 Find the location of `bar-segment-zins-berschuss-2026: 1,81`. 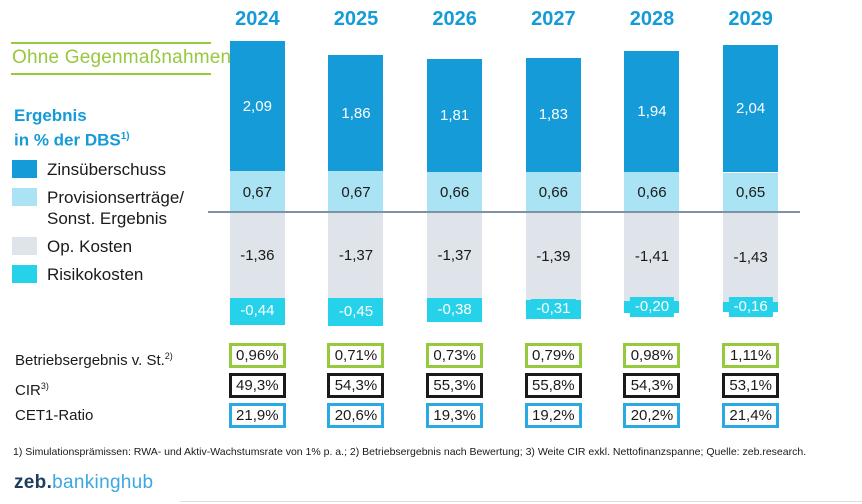

bar-segment-zins-berschuss-2026: 1,81 is located at coordinates (455, 115).